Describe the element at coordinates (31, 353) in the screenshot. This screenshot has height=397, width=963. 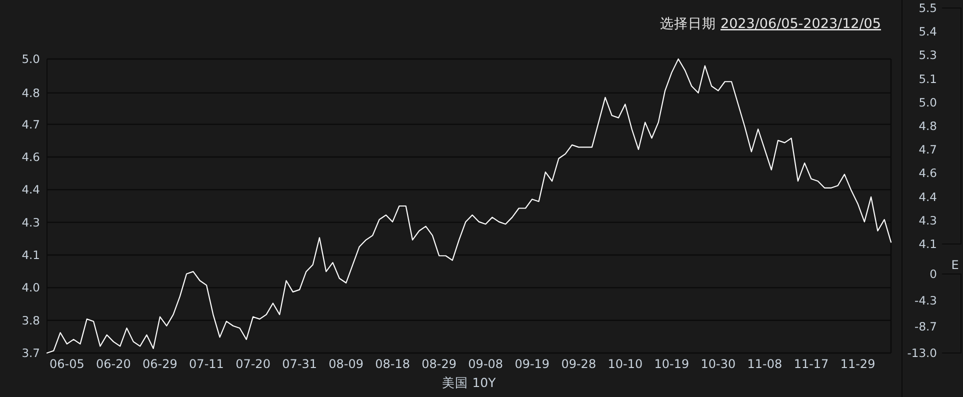
I see `y-tick-label: 3.7` at that location.